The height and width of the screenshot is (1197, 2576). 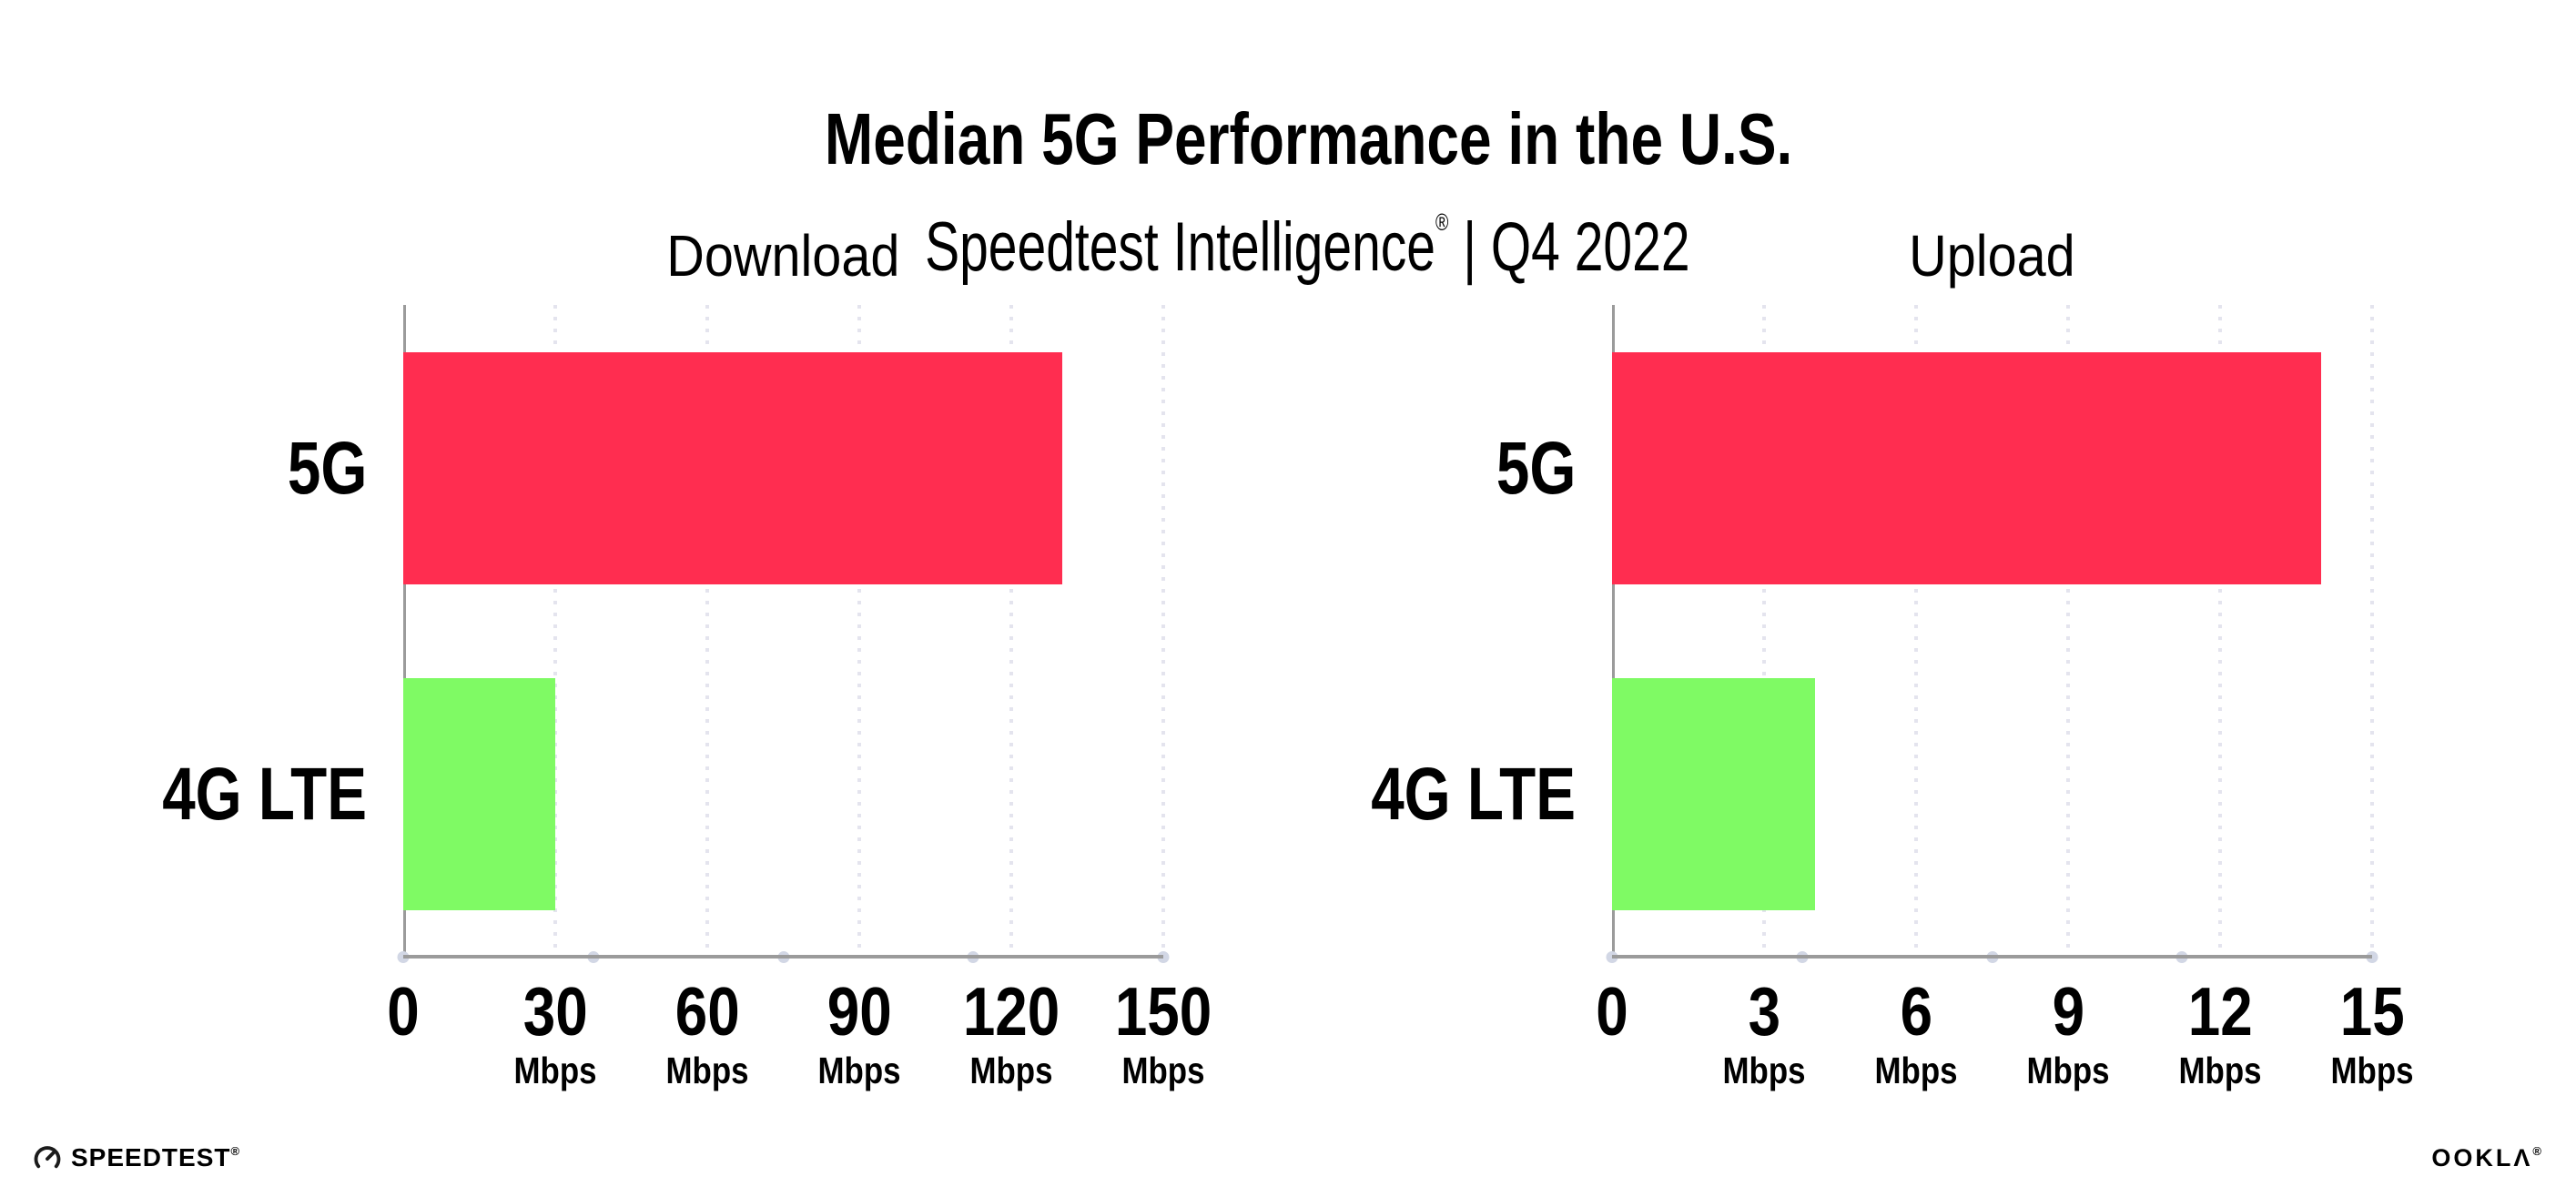 What do you see at coordinates (2372, 631) in the screenshot?
I see `gridline-15-mbps` at bounding box center [2372, 631].